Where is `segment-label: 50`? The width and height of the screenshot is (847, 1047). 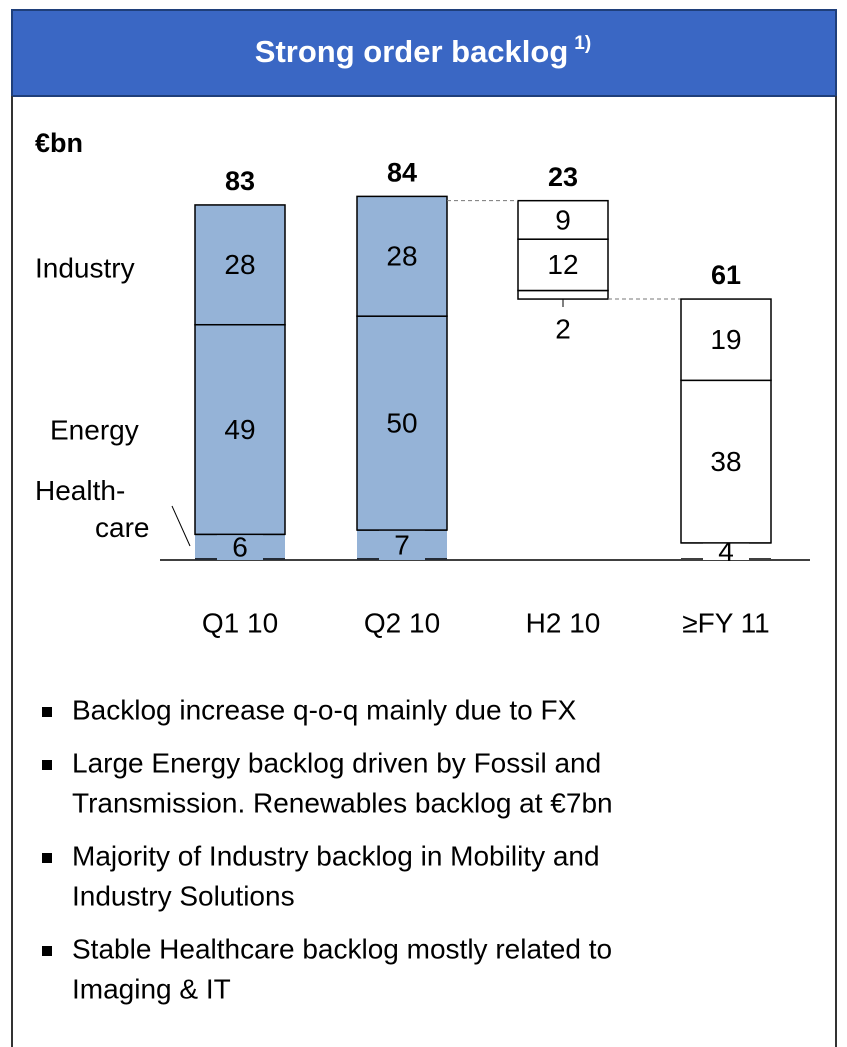 segment-label: 50 is located at coordinates (401, 423).